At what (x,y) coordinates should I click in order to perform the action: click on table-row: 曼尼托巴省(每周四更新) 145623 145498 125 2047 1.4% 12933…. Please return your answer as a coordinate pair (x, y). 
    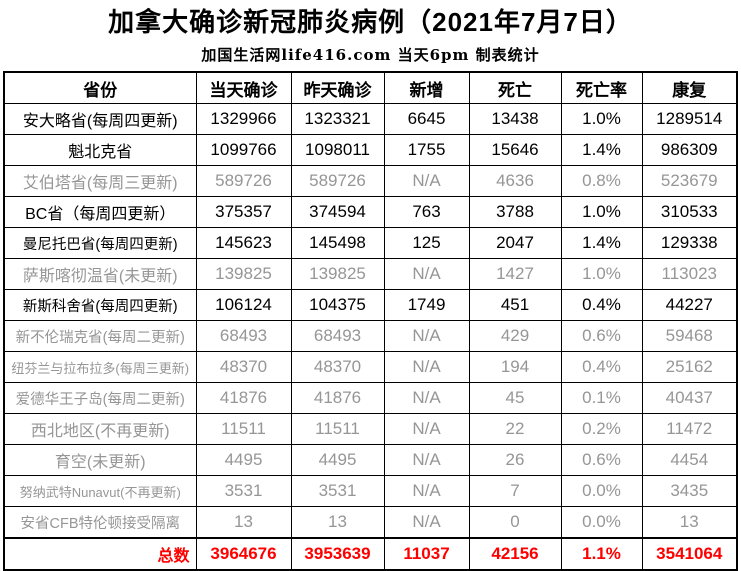
    Looking at the image, I should click on (370, 243).